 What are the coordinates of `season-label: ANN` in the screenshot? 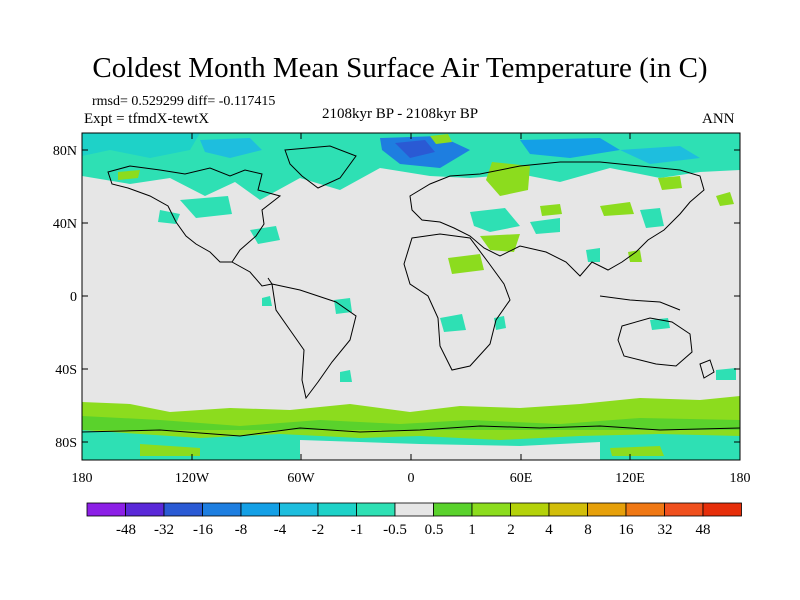 It's located at (718, 119).